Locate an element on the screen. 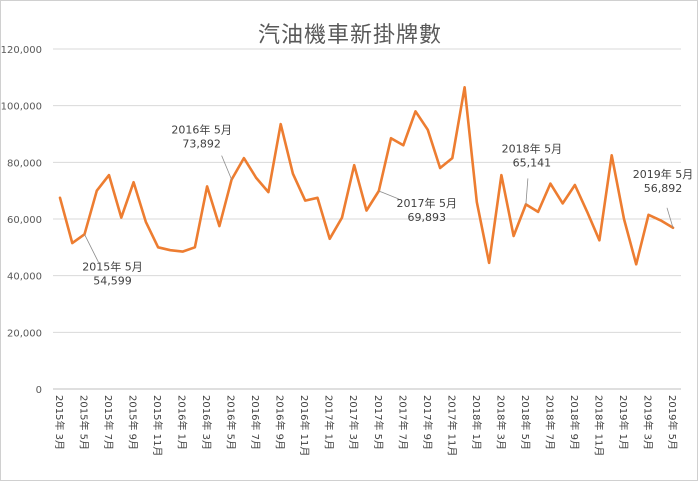  annotation-value-label: 73,892 is located at coordinates (201, 144).